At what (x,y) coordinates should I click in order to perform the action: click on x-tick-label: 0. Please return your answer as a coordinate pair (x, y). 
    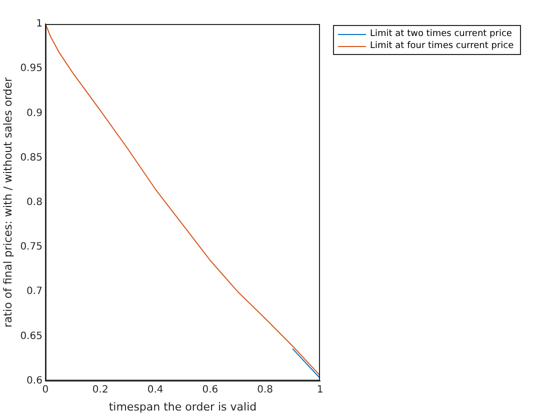
    Looking at the image, I should click on (45, 390).